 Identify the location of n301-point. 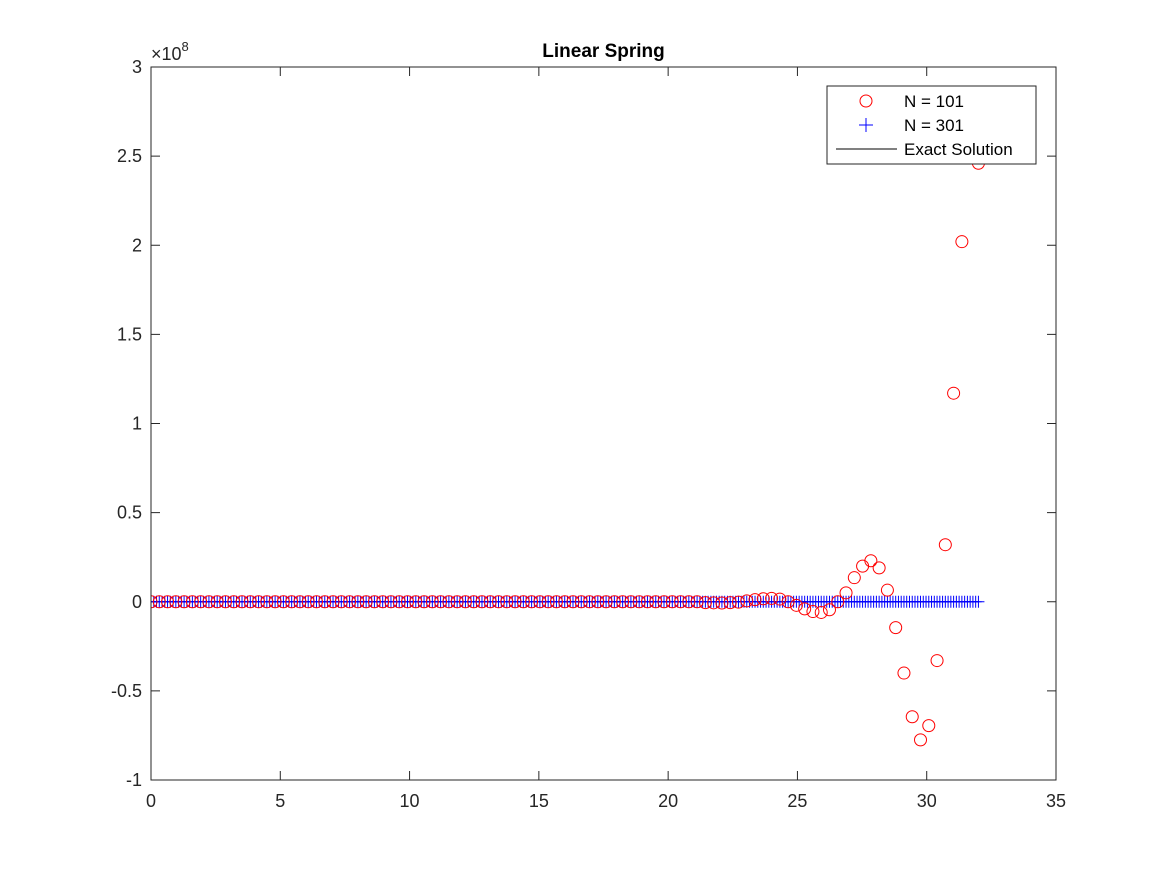
(978, 601).